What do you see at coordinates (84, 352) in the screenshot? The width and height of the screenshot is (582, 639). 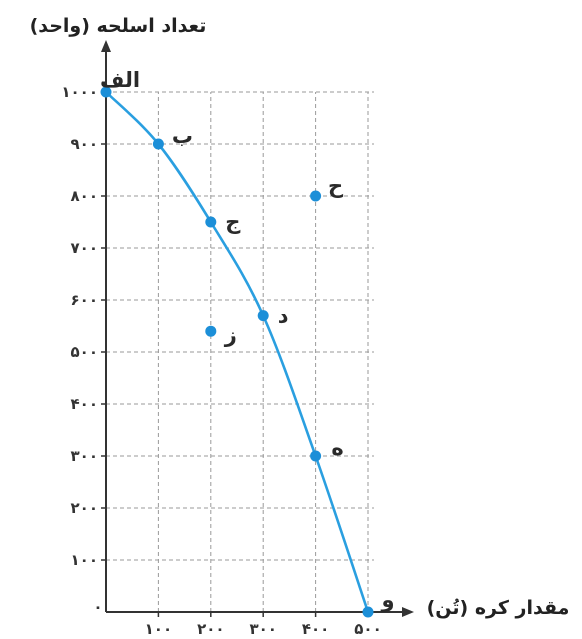 I see `y-tick-label: ۵۰۰` at bounding box center [84, 352].